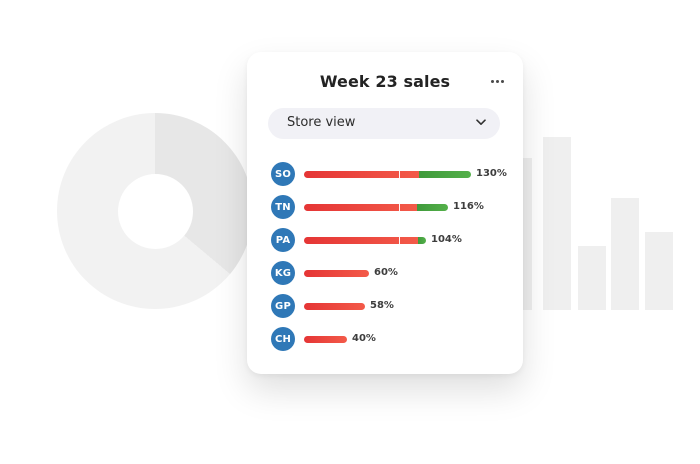 The width and height of the screenshot is (700, 464). Describe the element at coordinates (283, 306) in the screenshot. I see `store-badge: GP` at that location.